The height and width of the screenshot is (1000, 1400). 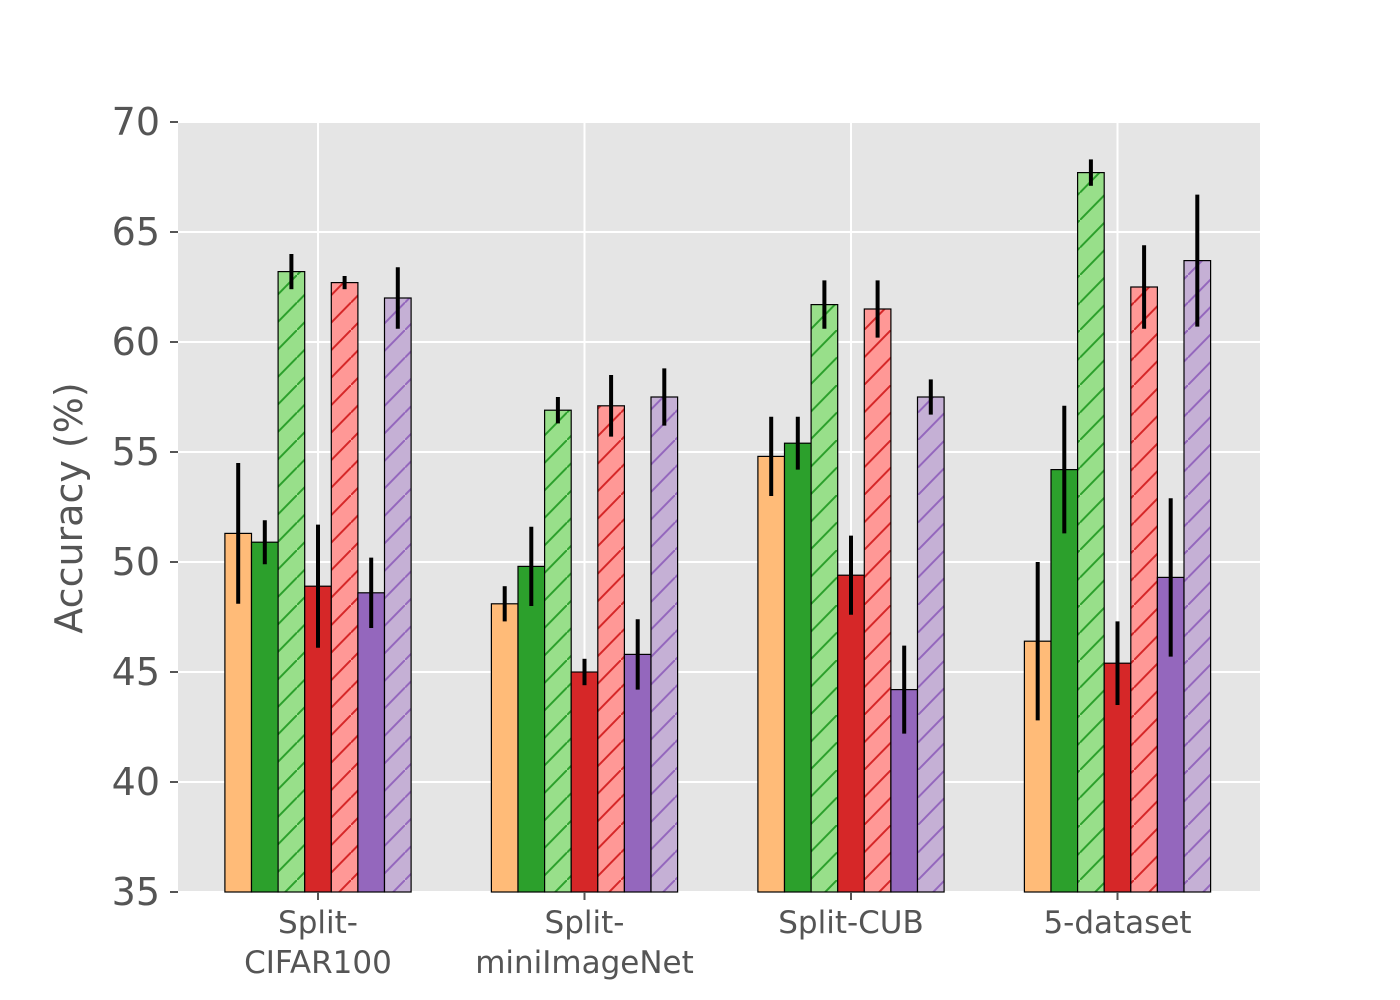 I want to click on y-tick-label: 65, so click(x=136, y=232).